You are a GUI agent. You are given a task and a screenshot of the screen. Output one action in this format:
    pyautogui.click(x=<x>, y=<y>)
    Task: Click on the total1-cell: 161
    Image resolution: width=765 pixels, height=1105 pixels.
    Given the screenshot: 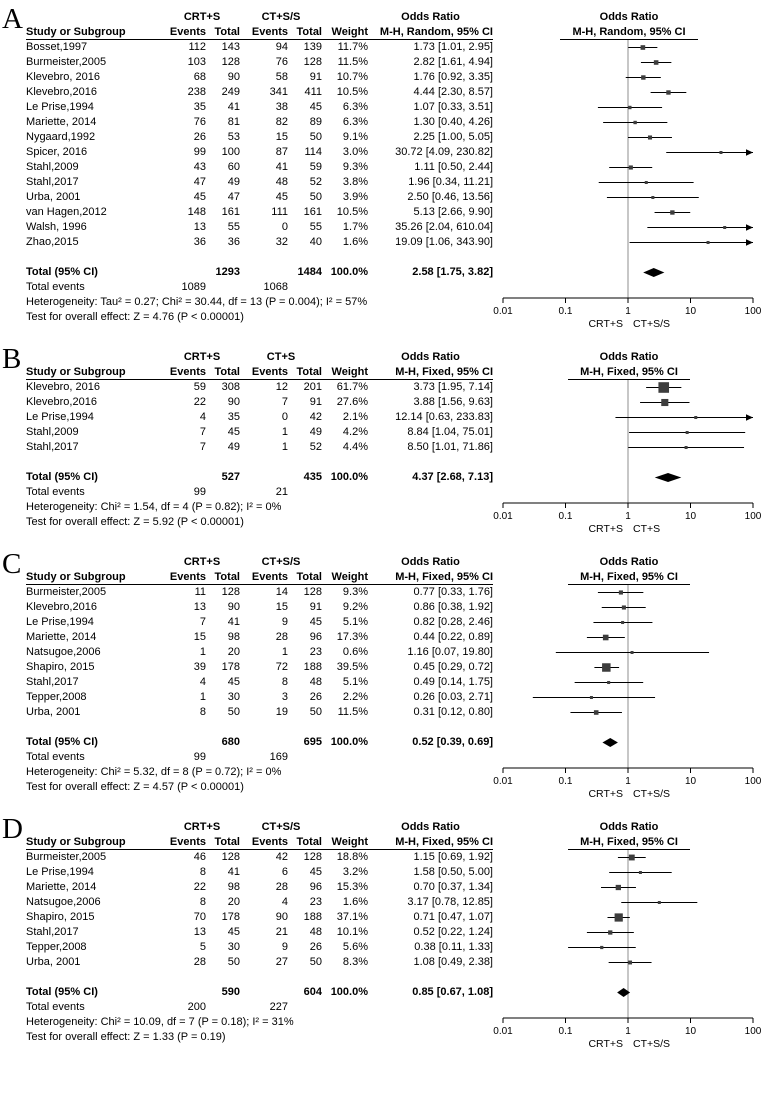 What is the action you would take?
    pyautogui.click(x=230, y=212)
    